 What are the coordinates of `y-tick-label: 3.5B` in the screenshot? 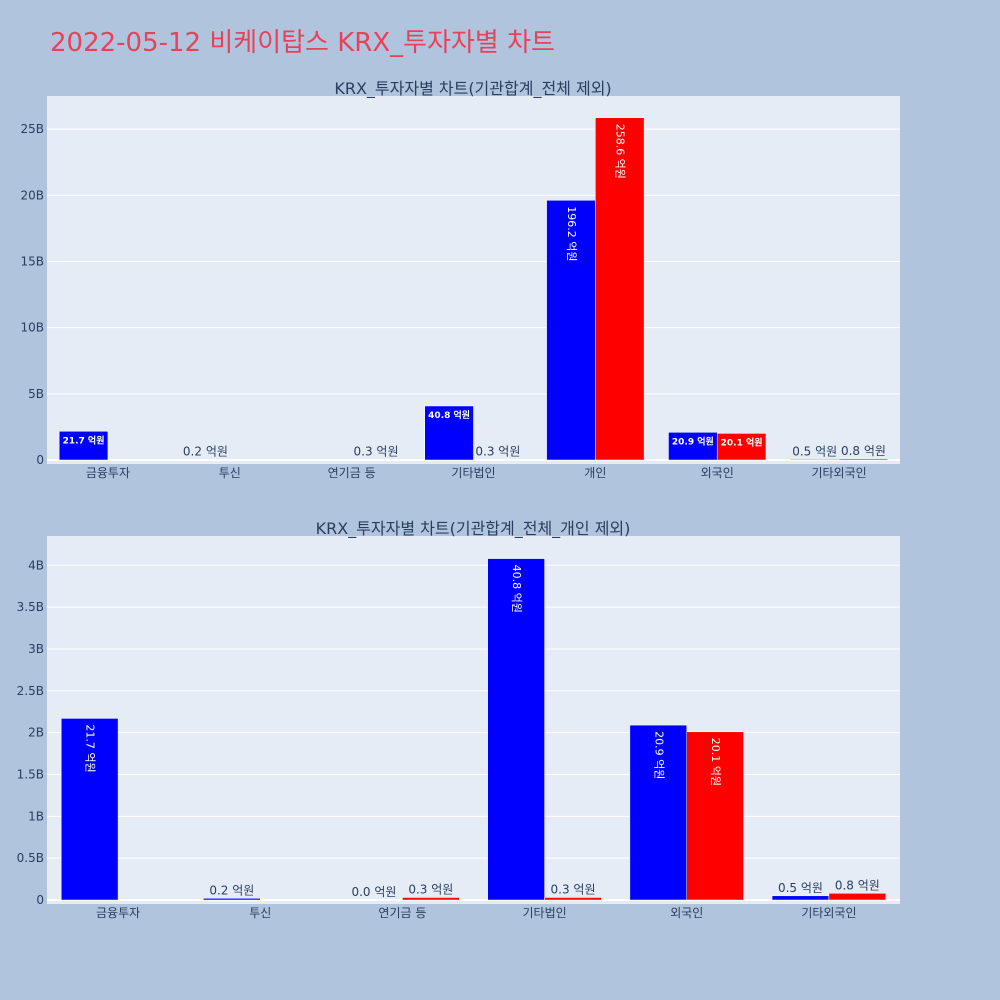 It's located at (30, 607).